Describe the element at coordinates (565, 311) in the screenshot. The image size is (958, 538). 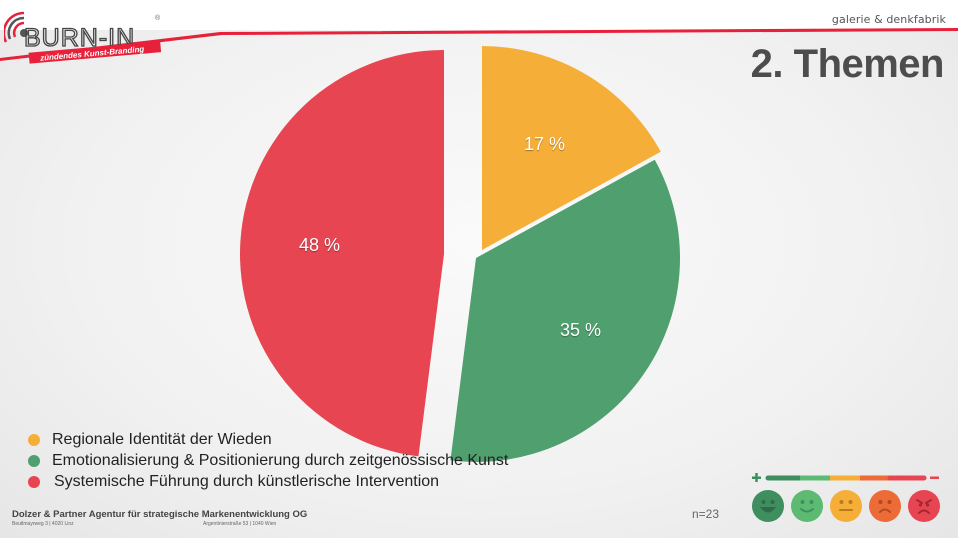
I see `pie-slice-emotional` at that location.